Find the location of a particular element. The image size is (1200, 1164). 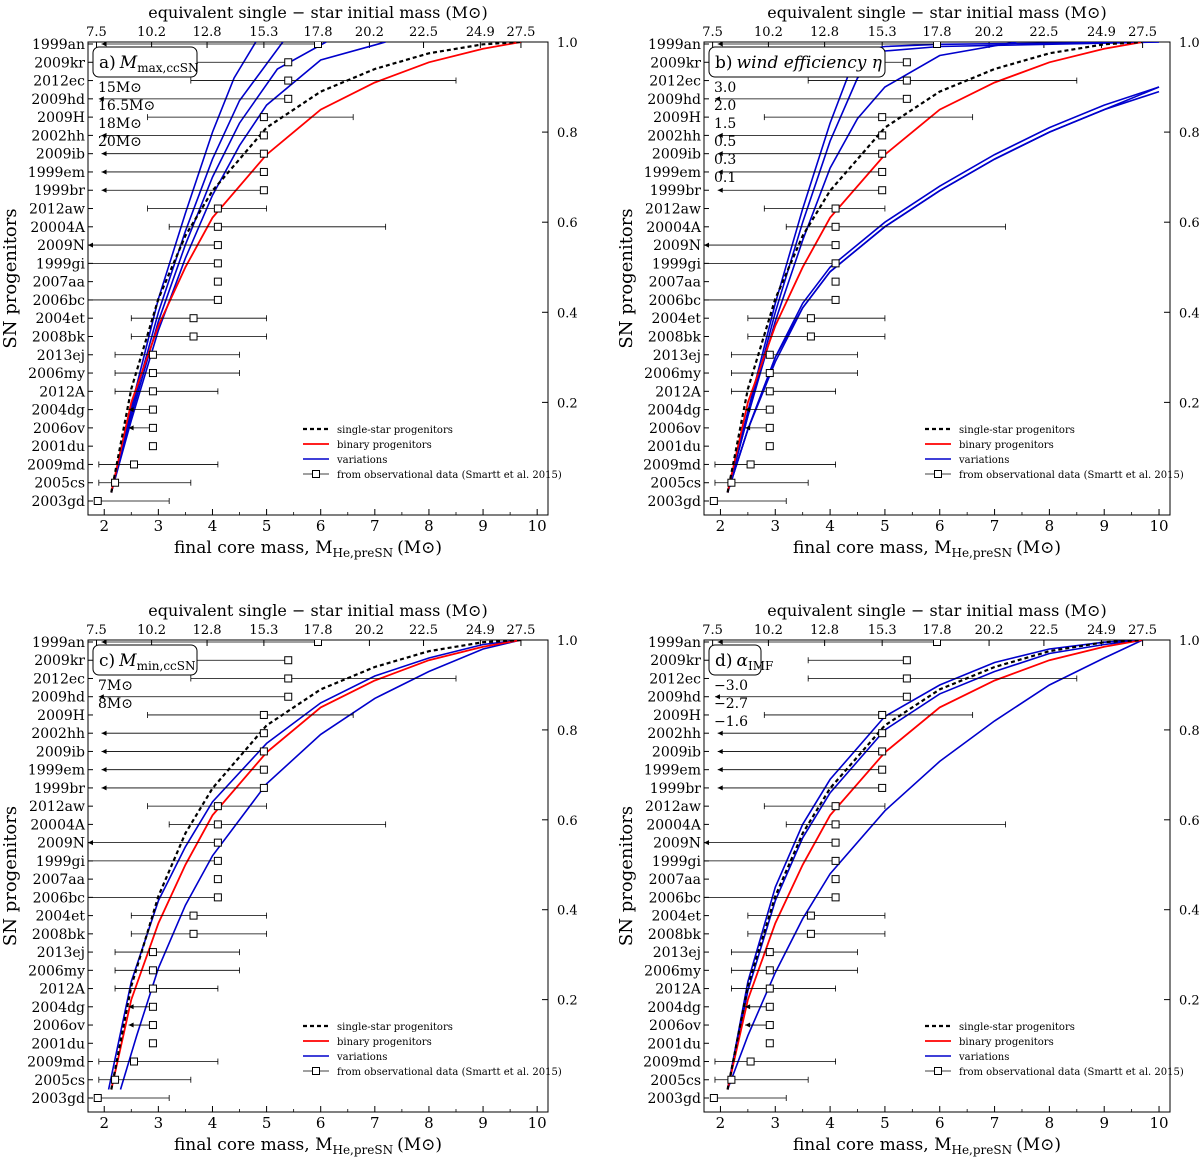

progenitor-name: 2012A is located at coordinates (678, 990).